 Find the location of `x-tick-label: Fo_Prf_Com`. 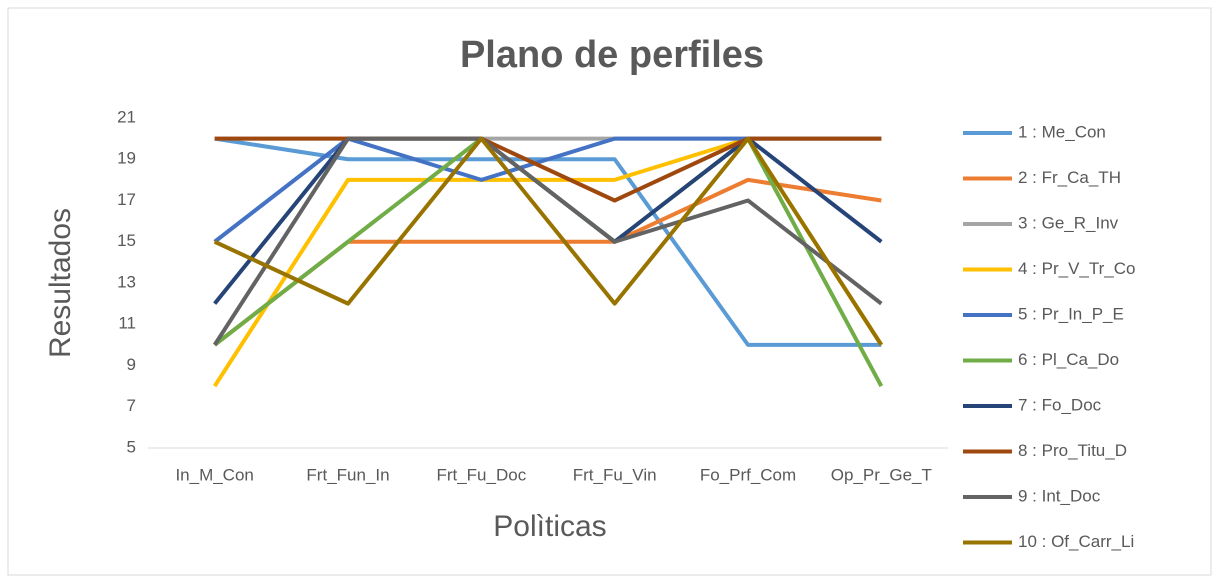

x-tick-label: Fo_Prf_Com is located at coordinates (748, 474).